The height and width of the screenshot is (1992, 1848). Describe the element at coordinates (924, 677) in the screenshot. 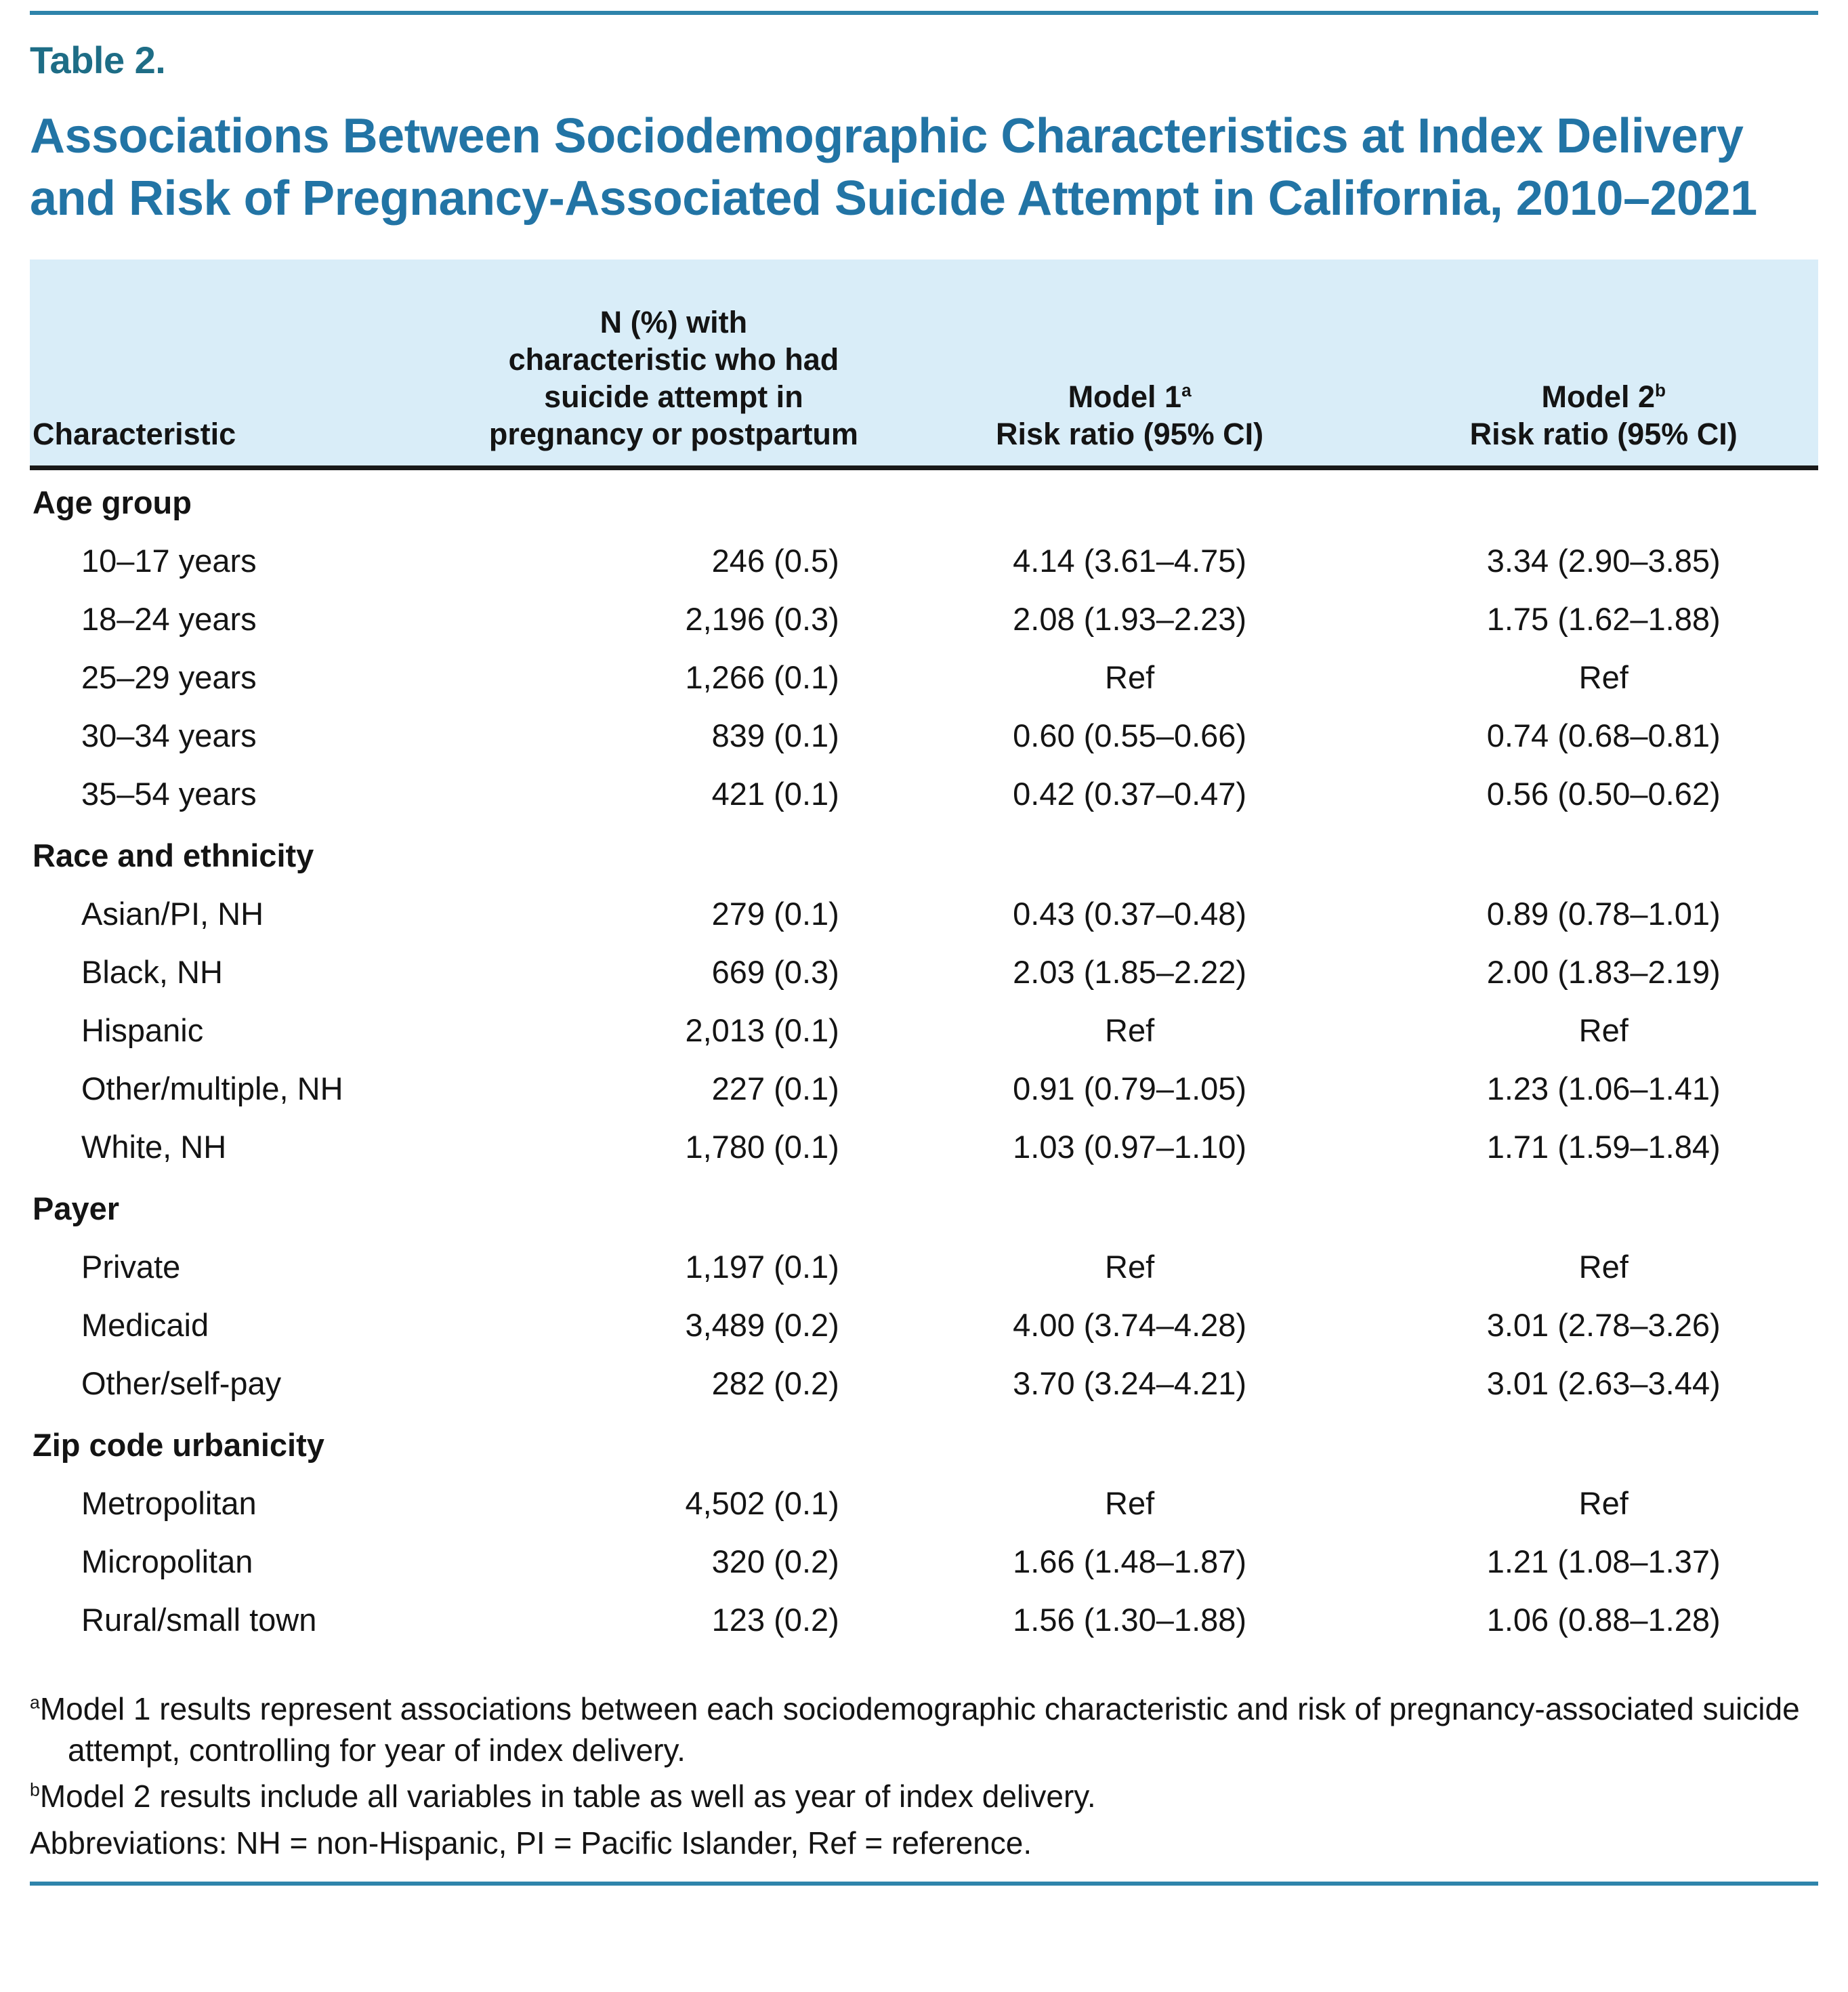

I see `table-row: 25–29 years 1,266 (0.1) Ref Ref` at that location.